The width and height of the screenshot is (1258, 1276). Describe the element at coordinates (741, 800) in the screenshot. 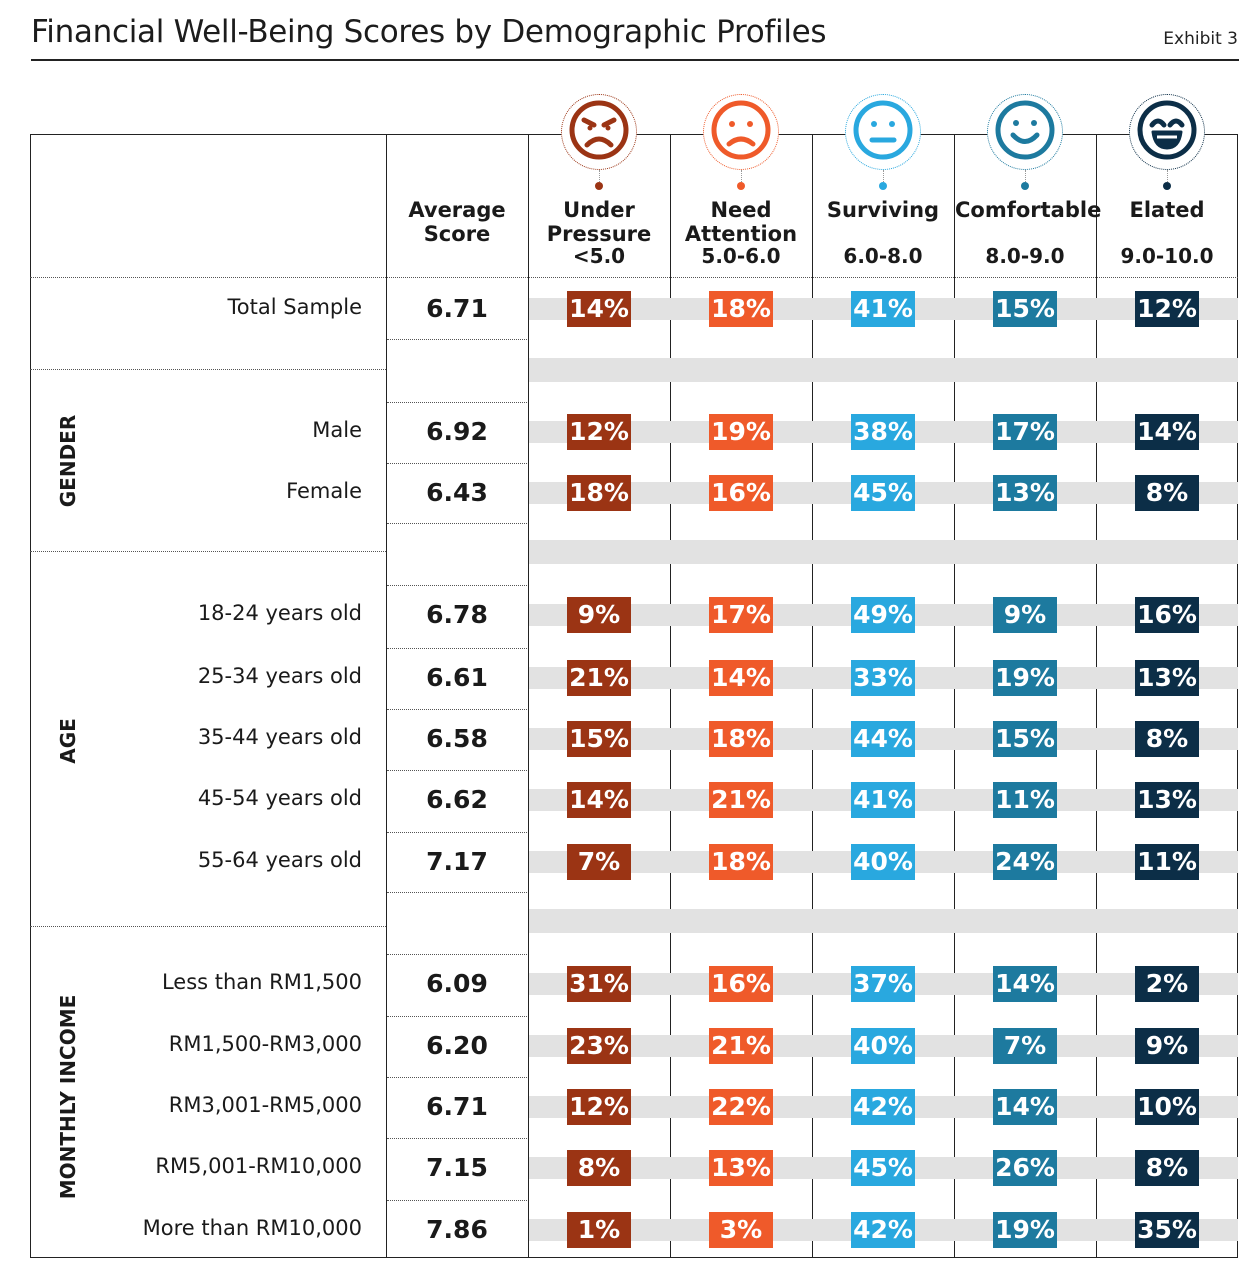

I see `value-cell: 21%` at that location.